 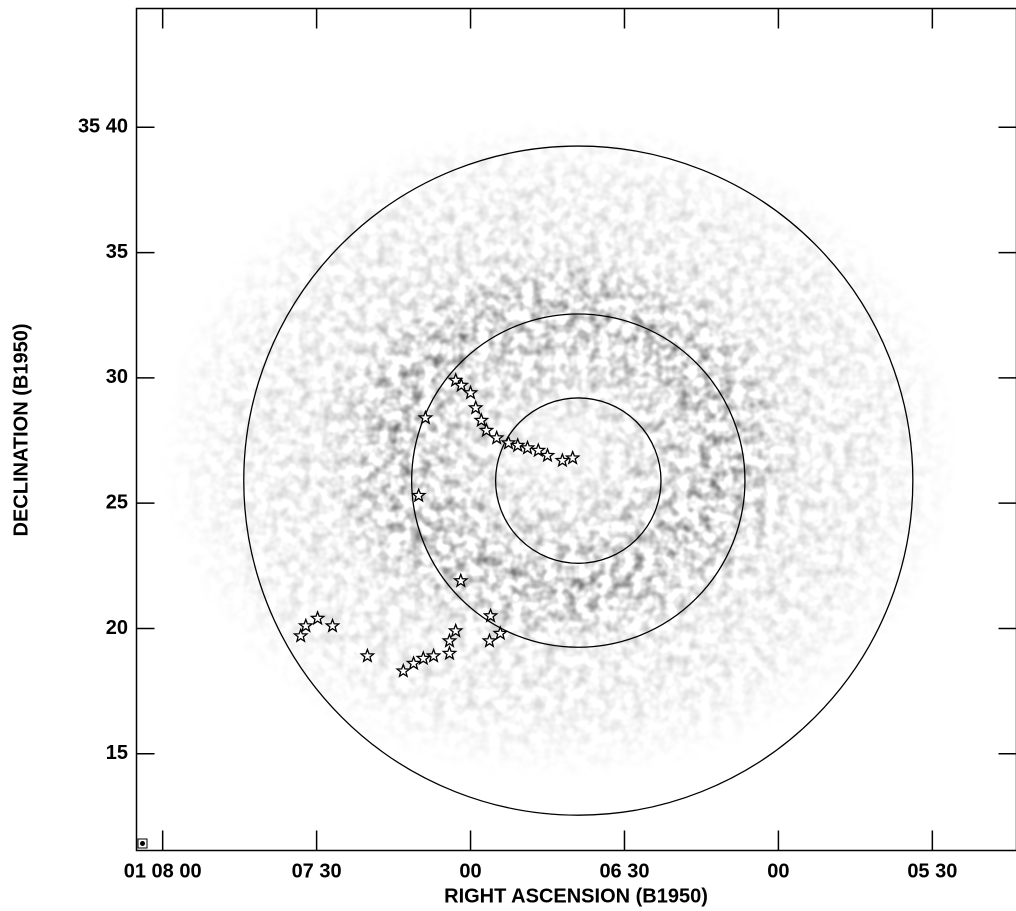 I want to click on beam-box, so click(x=142, y=843).